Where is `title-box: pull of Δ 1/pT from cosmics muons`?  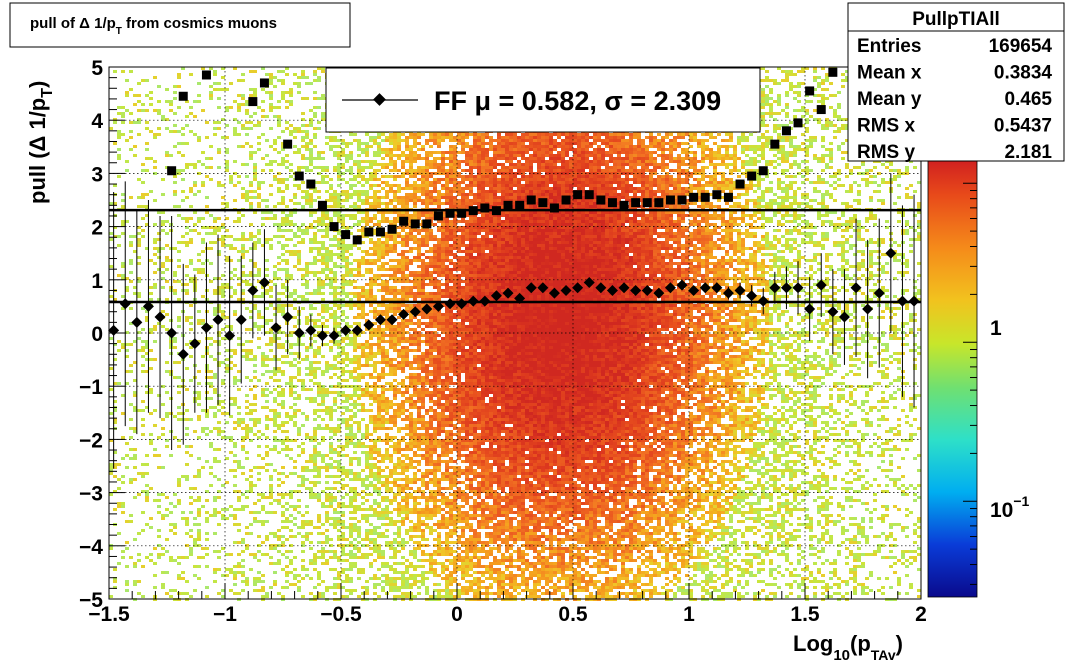 title-box: pull of Δ 1/pT from cosmics muons is located at coordinates (180, 25).